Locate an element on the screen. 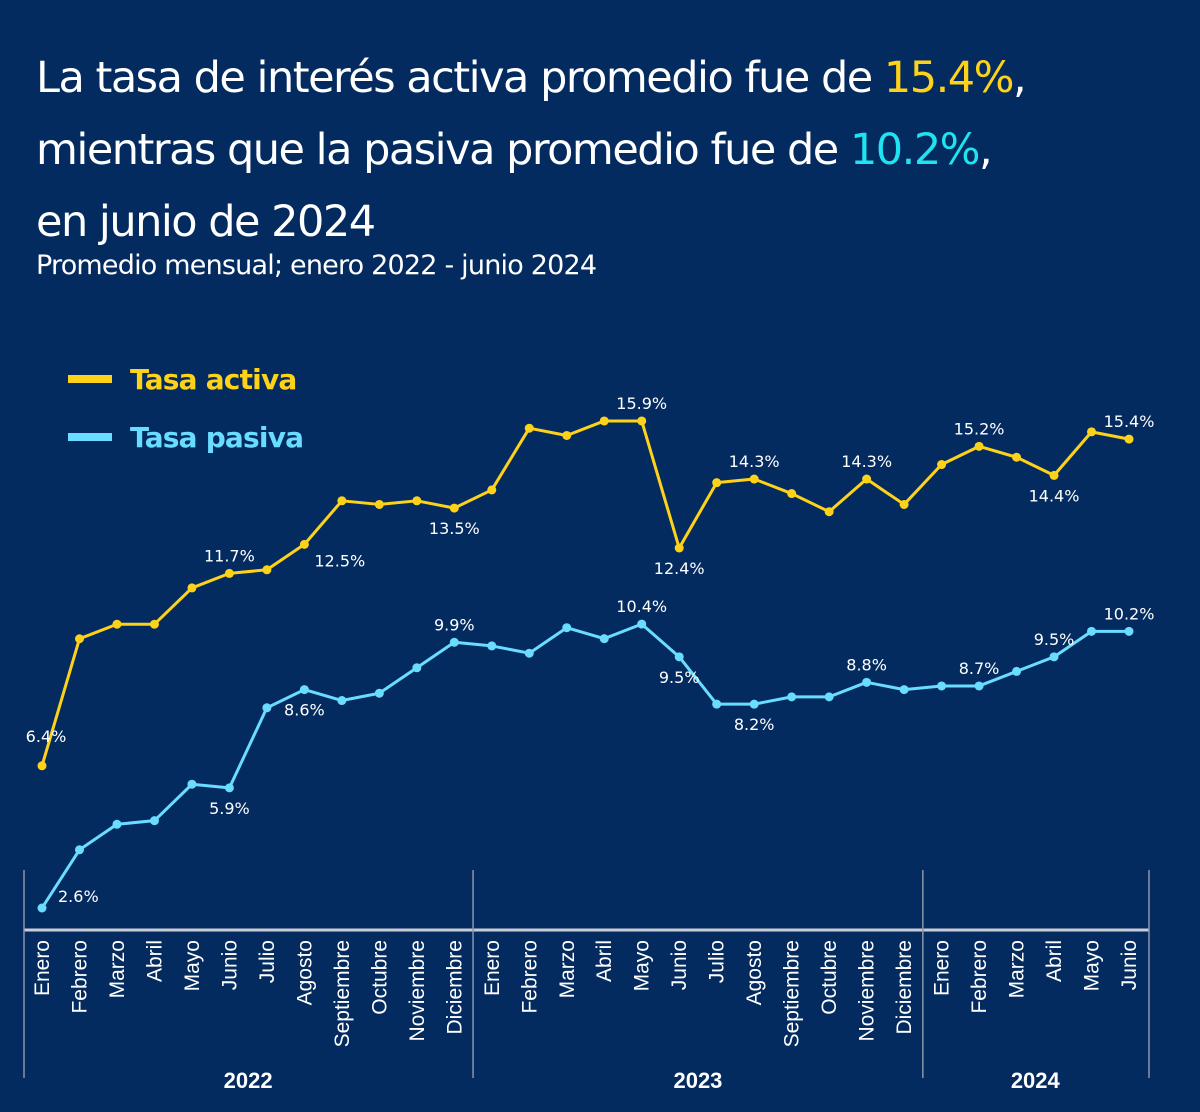  legend-label-activa: Tasa activa is located at coordinates (213, 379).